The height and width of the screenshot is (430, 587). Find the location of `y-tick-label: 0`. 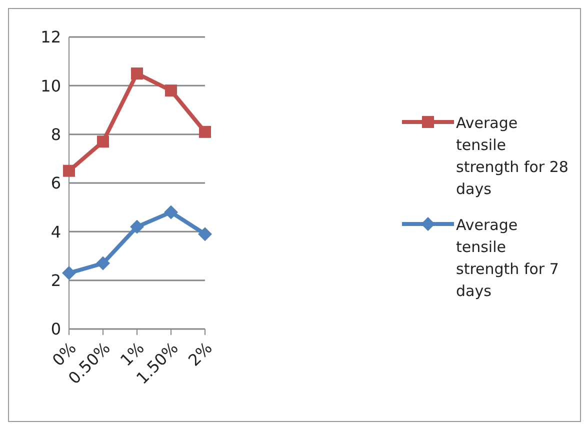

y-tick-label: 0 is located at coordinates (55, 329).